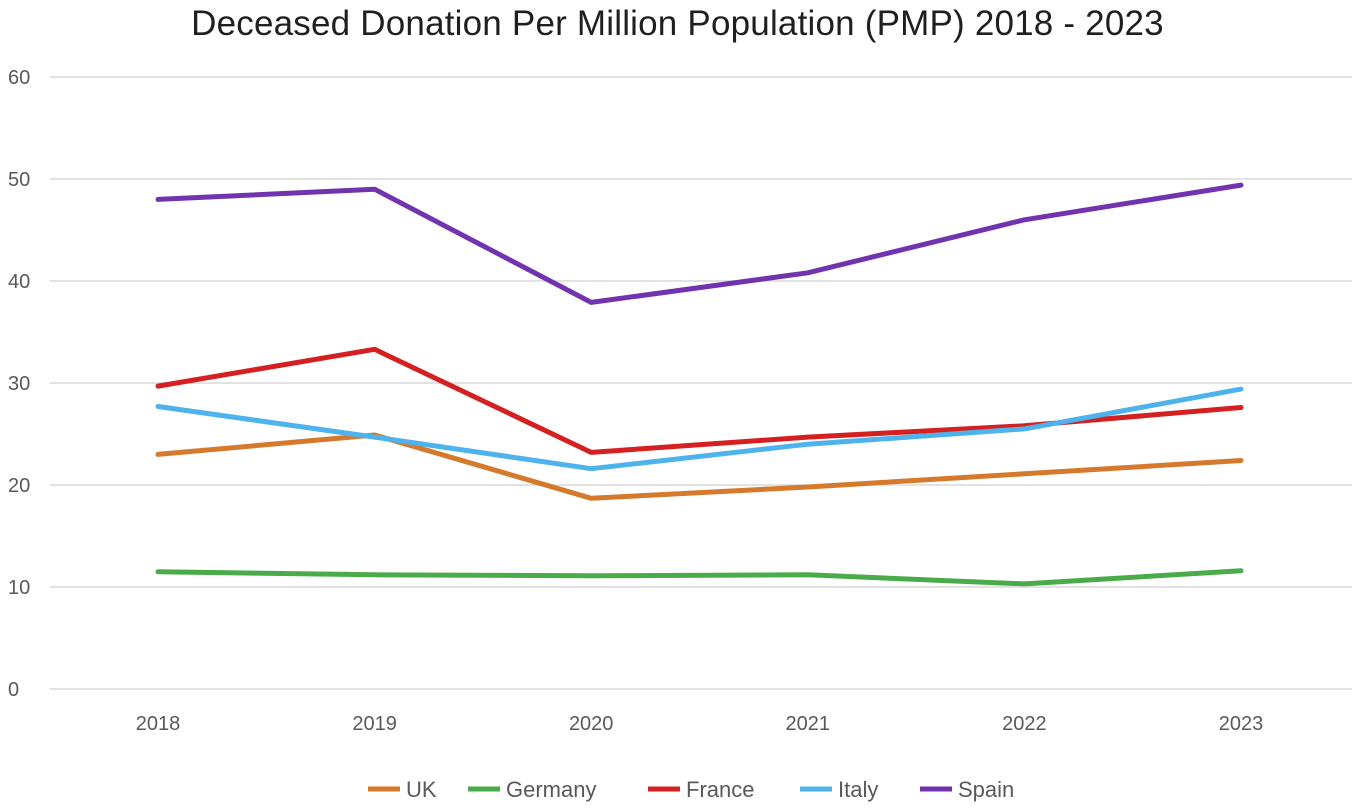 The height and width of the screenshot is (809, 1355). Describe the element at coordinates (700, 724) in the screenshot. I see `x-axis-ticks: 2018 2019 2020 2021 2022 2023` at that location.